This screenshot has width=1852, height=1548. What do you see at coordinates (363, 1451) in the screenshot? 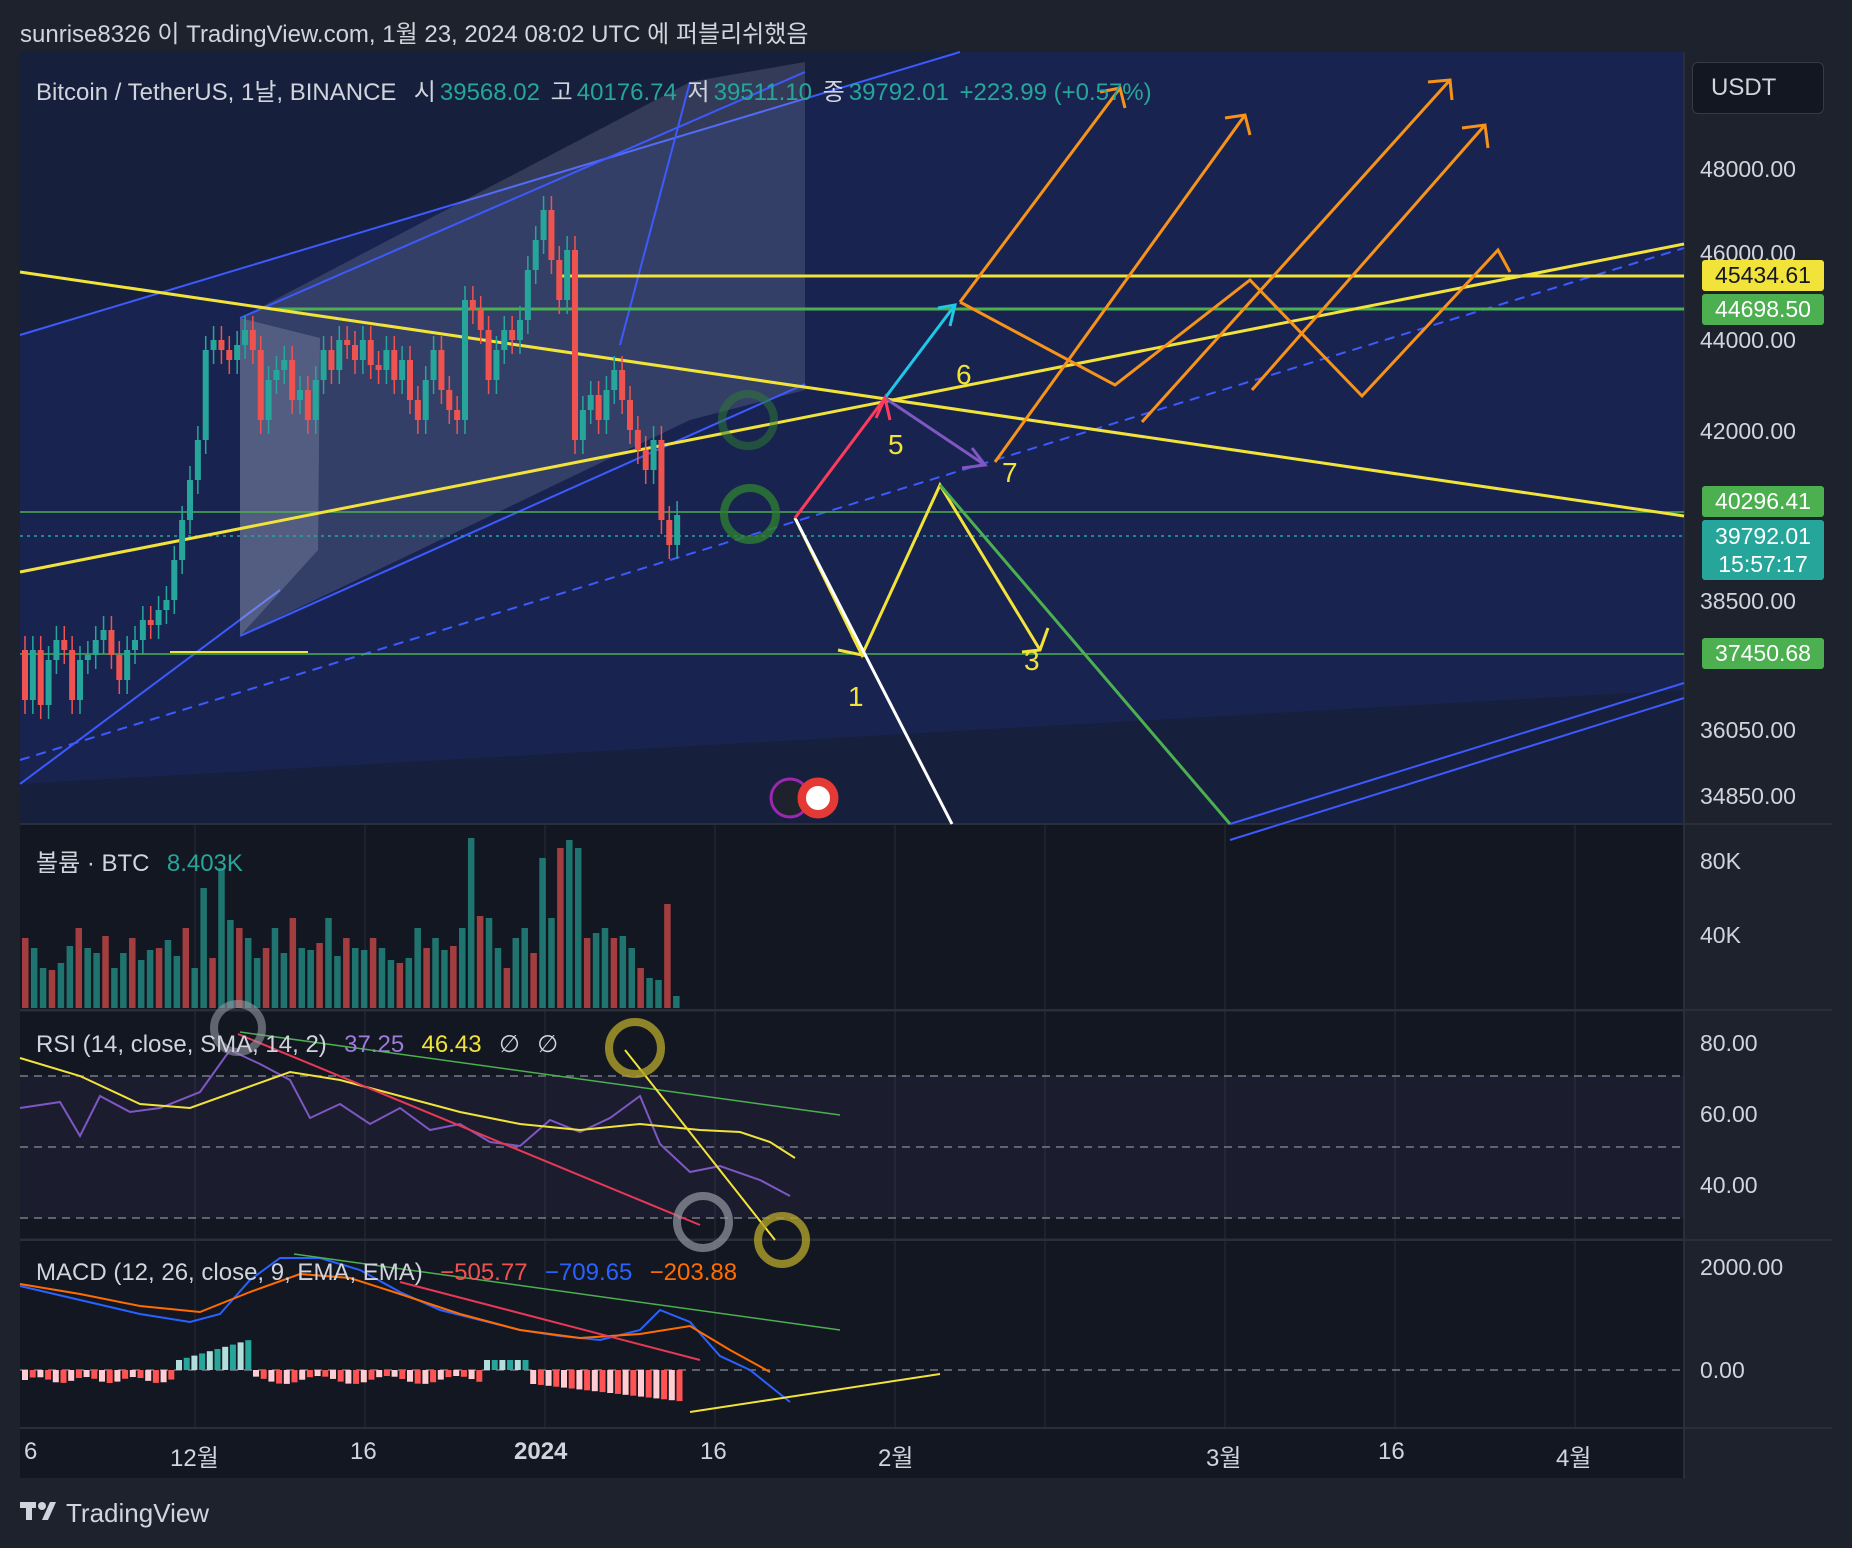
I see `x-tick: 16` at bounding box center [363, 1451].